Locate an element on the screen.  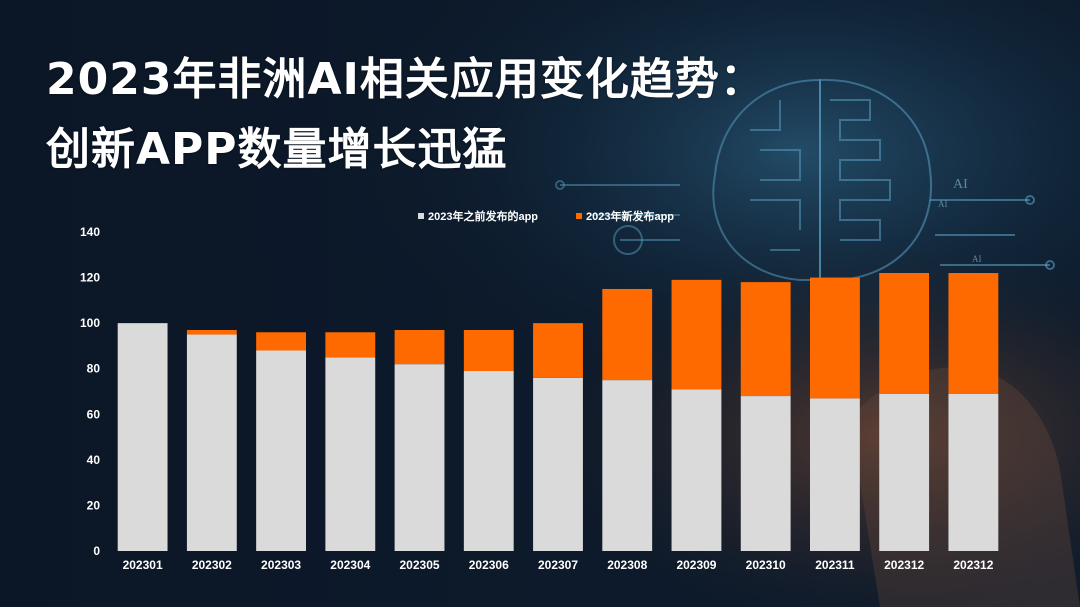
y-tick-label: 20 is located at coordinates (94, 505).